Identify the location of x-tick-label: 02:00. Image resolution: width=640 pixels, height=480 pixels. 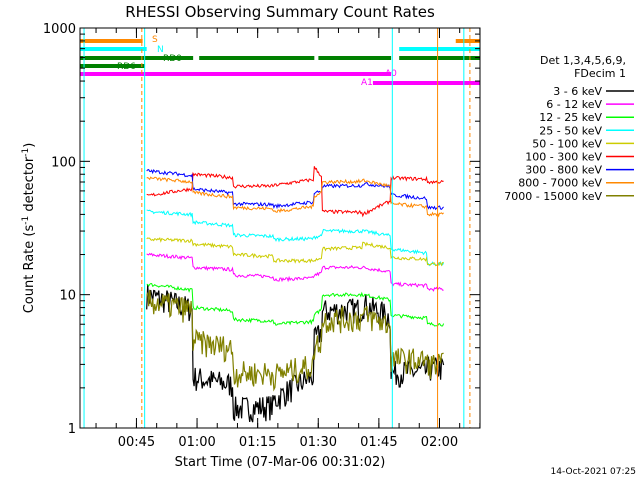
(439, 442).